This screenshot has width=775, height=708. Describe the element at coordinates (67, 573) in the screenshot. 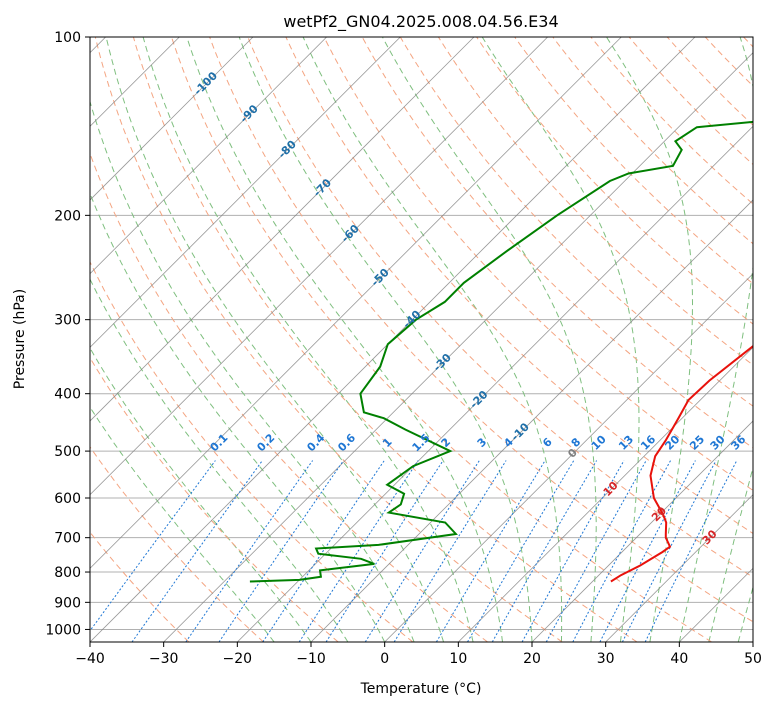

I see `y-tick-label: 800` at that location.